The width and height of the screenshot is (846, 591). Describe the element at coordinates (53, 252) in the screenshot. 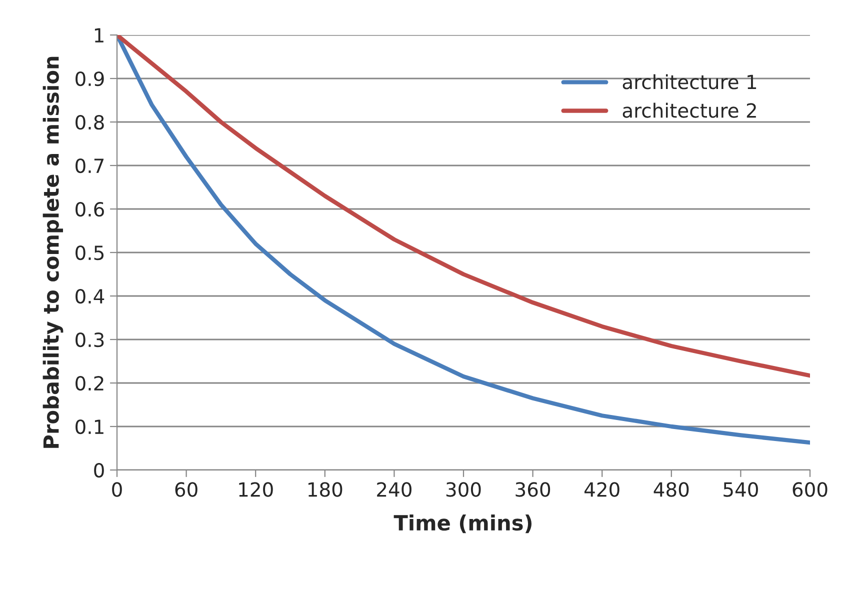

I see `y-axis-title: Probability to complete a mission` at that location.